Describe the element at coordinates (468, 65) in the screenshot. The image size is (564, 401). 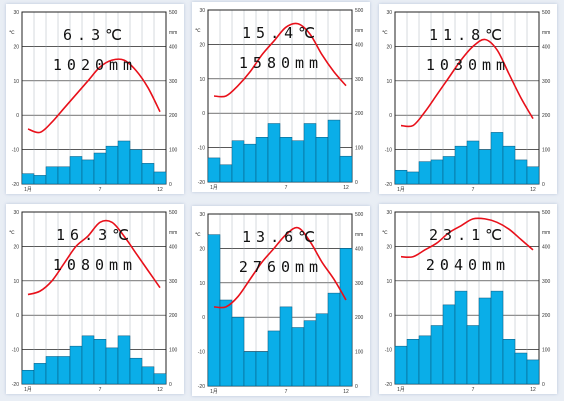
I see `annual-precip-label: 1030mm` at that location.